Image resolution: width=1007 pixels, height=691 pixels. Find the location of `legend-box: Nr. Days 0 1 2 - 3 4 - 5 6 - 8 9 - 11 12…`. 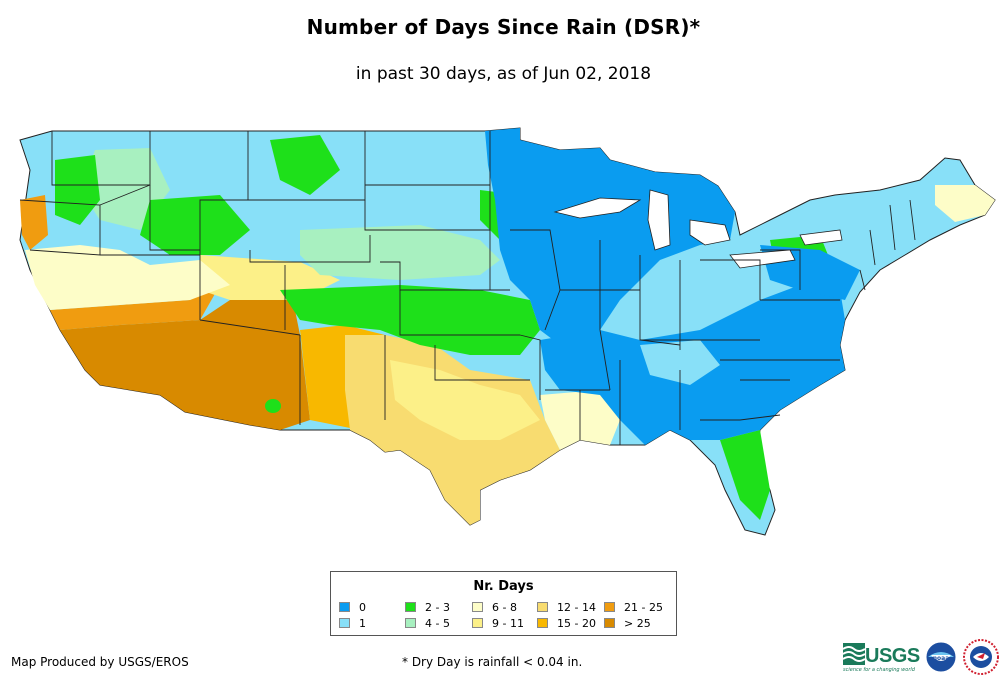

legend-box: Nr. Days 0 1 2 - 3 4 - 5 6 - 8 9 - 11 12… is located at coordinates (503, 603).